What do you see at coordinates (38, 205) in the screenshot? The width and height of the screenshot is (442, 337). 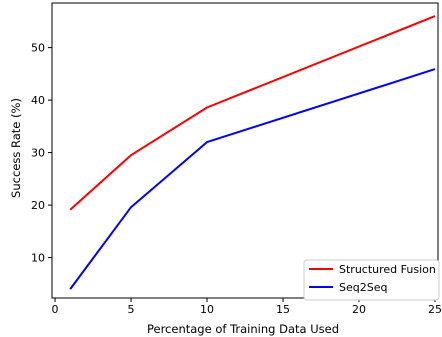 I see `y-tick-label: 20` at bounding box center [38, 205].